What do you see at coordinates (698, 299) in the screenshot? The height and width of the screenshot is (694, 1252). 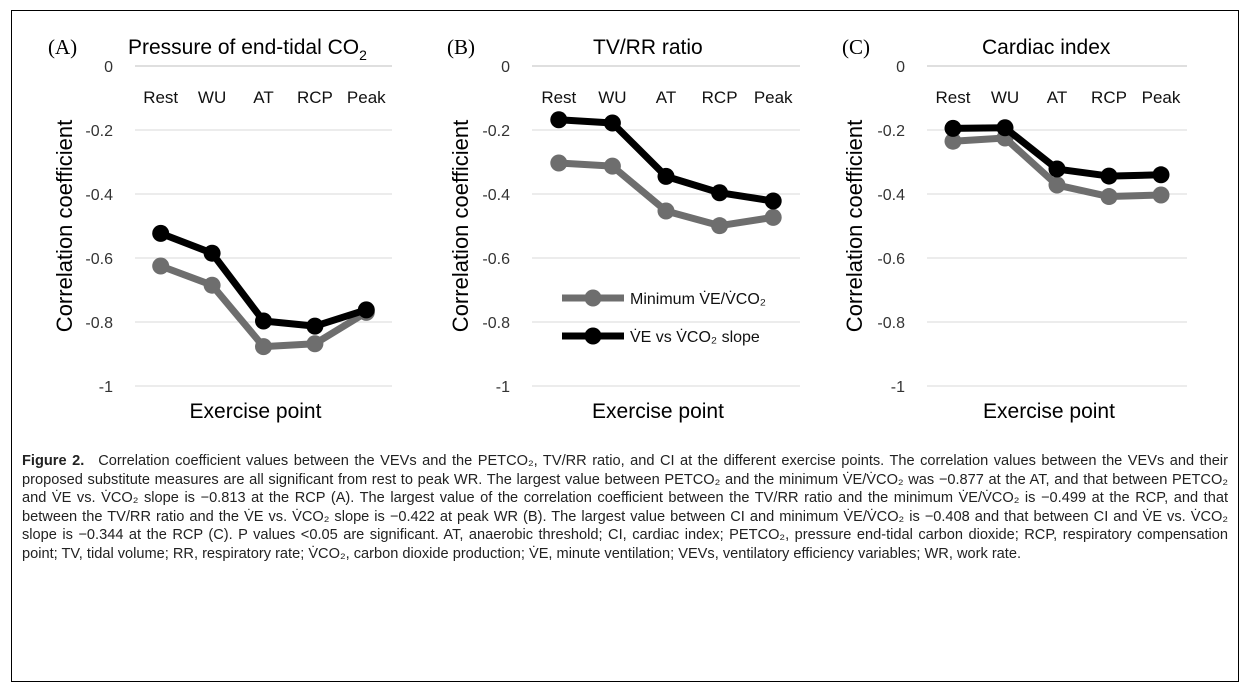 I see `legend-entry: Minimum V̇E/V̇CO₂` at bounding box center [698, 299].